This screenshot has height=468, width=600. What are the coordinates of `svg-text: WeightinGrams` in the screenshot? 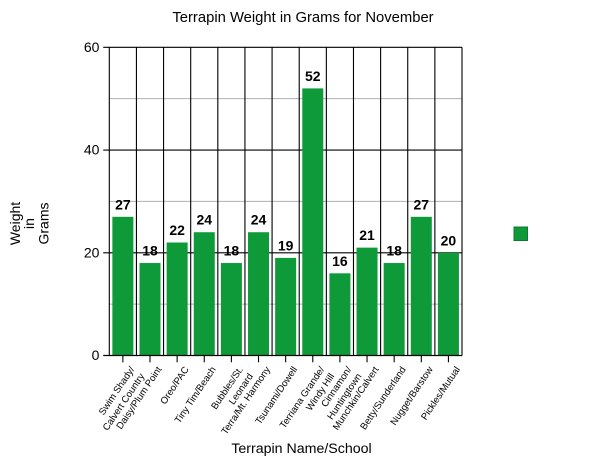 It's located at (29, 223).